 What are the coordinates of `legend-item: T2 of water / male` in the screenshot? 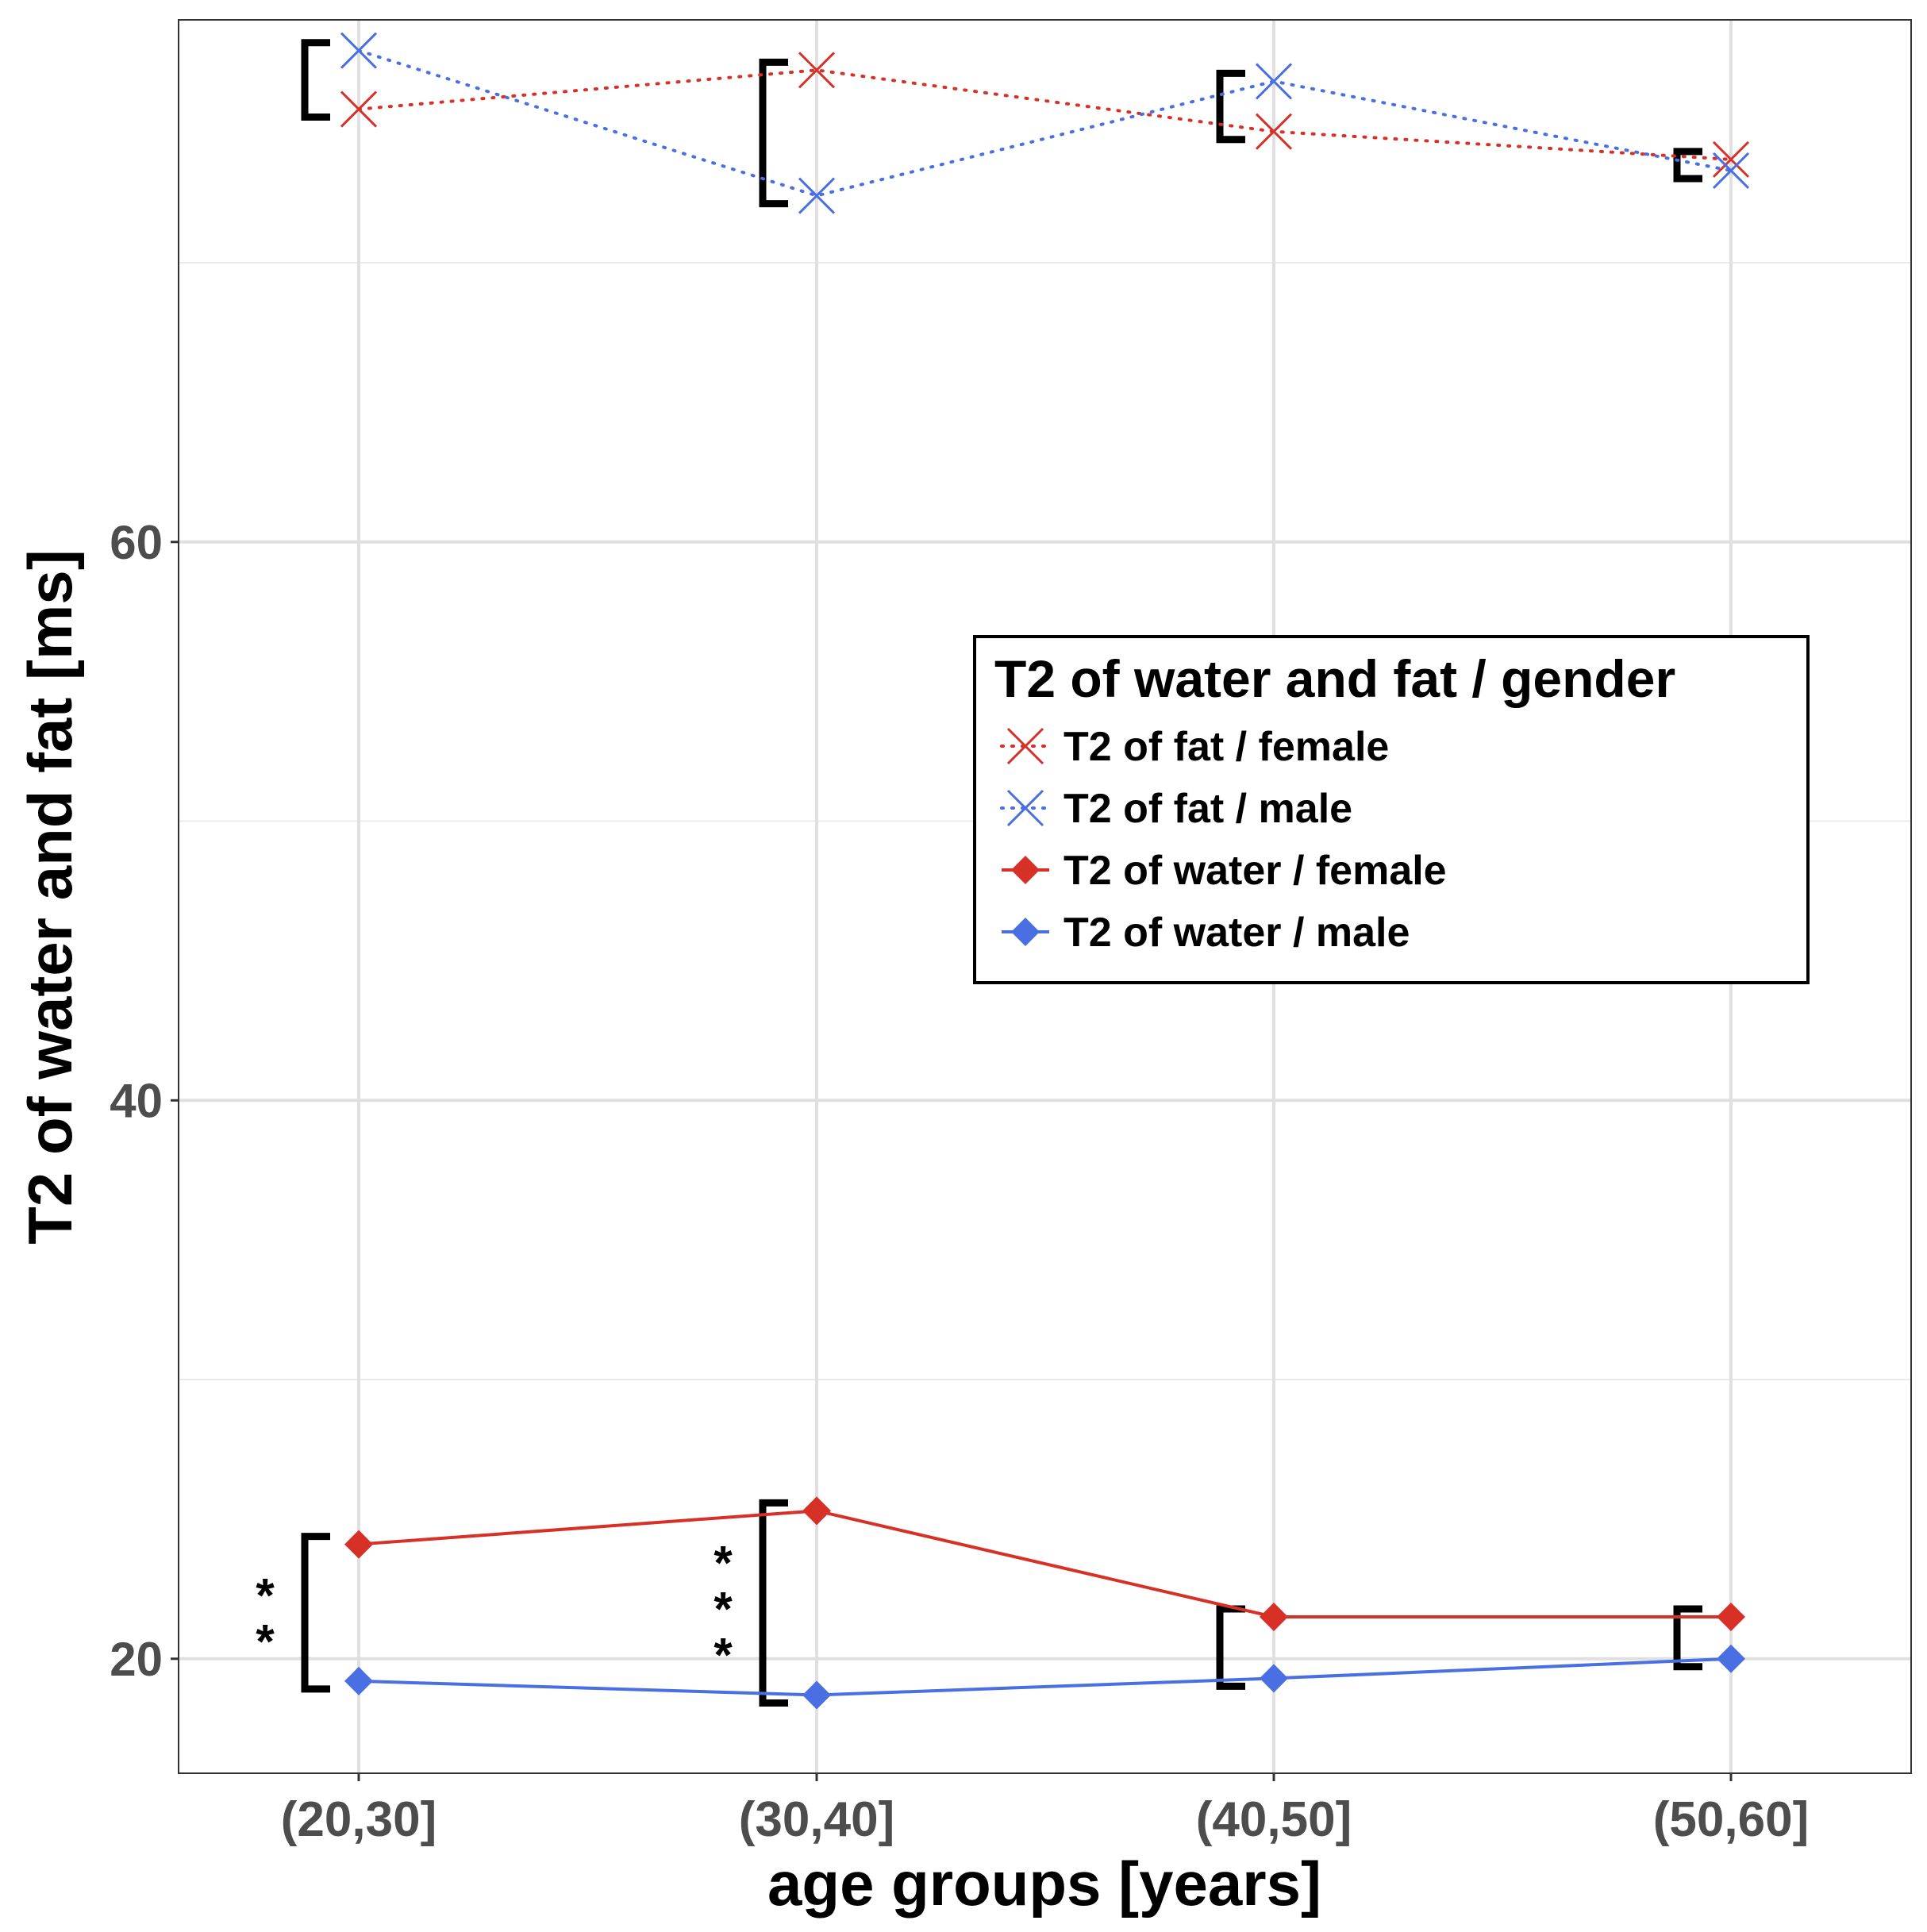 It's located at (1206, 933).